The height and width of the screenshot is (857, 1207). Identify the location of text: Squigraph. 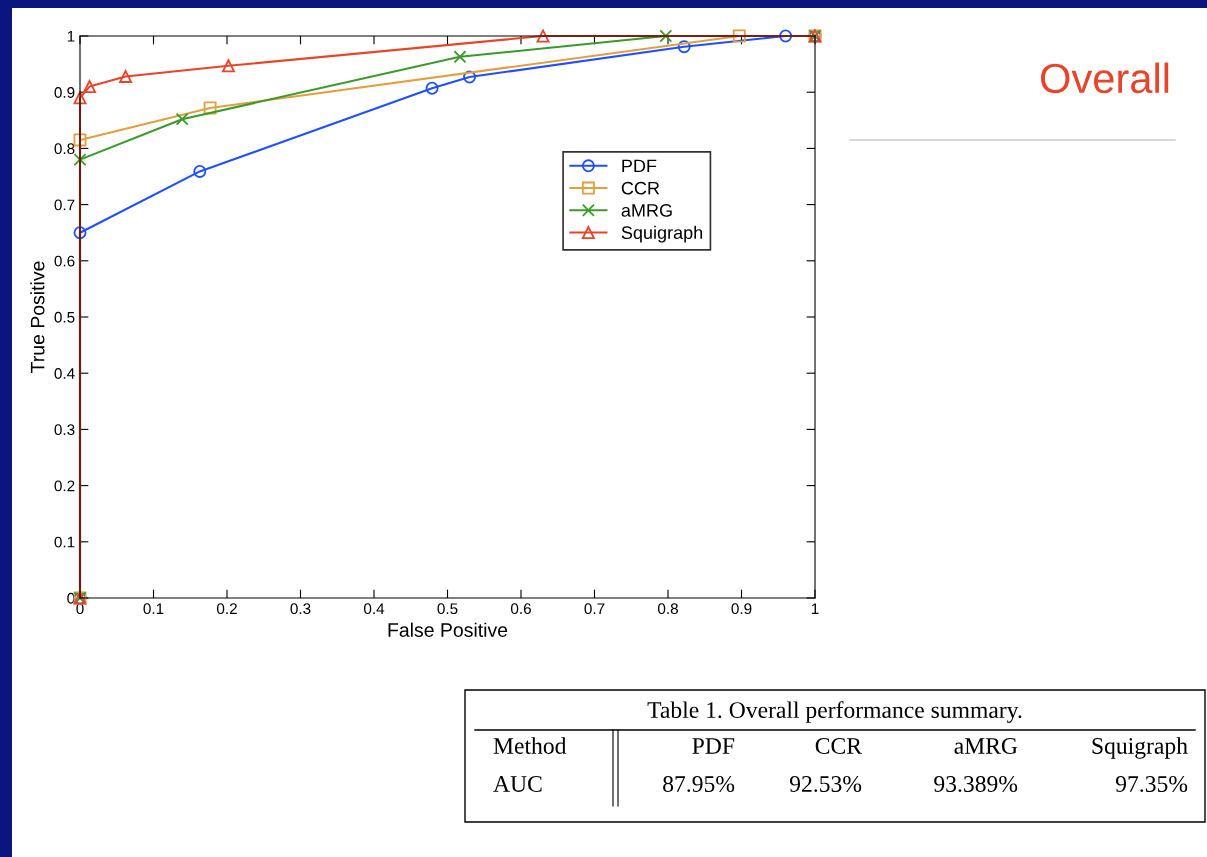
(1140, 748).